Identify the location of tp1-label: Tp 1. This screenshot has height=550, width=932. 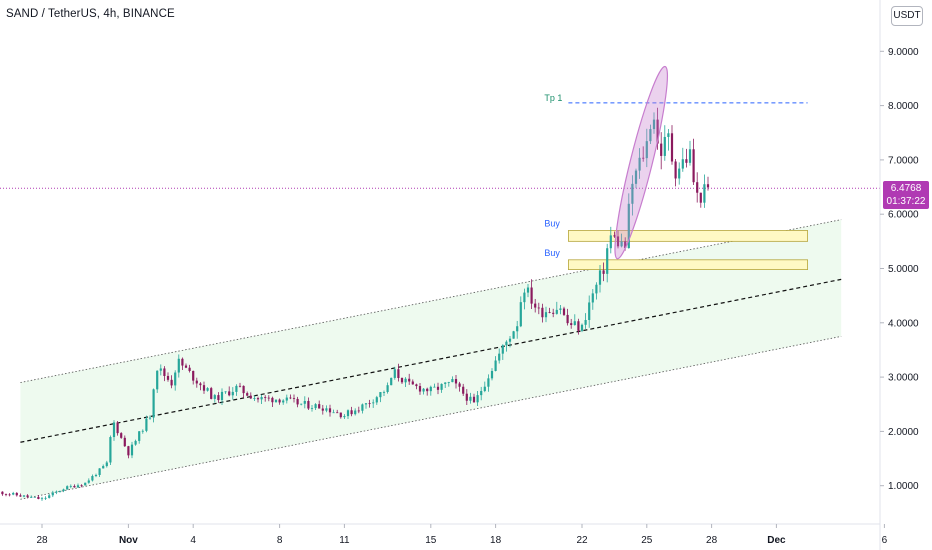
(553, 98).